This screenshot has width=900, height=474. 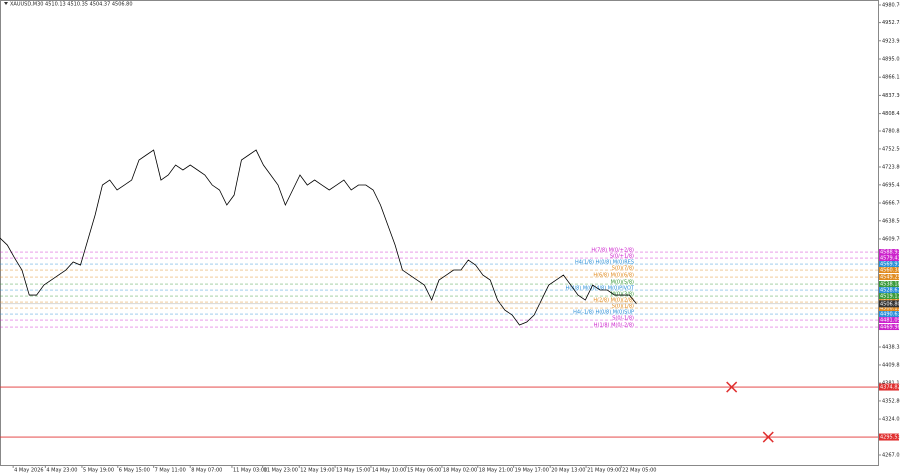 I want to click on level-label: H4(1/8) H(0/8) M(0)RES, so click(x=604, y=263).